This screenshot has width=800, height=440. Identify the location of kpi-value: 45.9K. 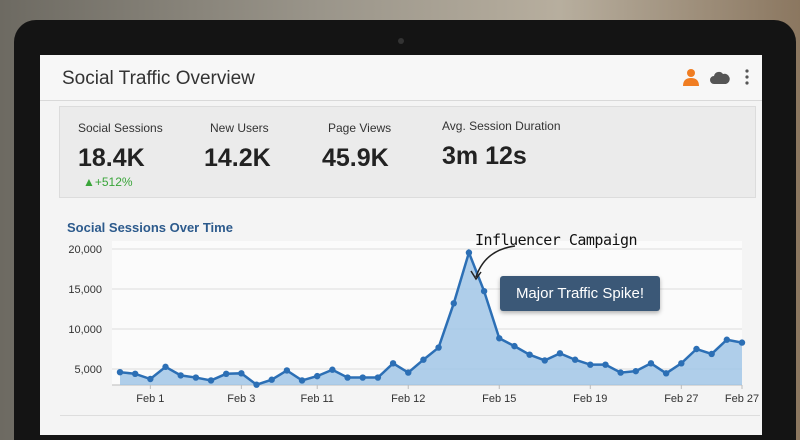
(355, 158).